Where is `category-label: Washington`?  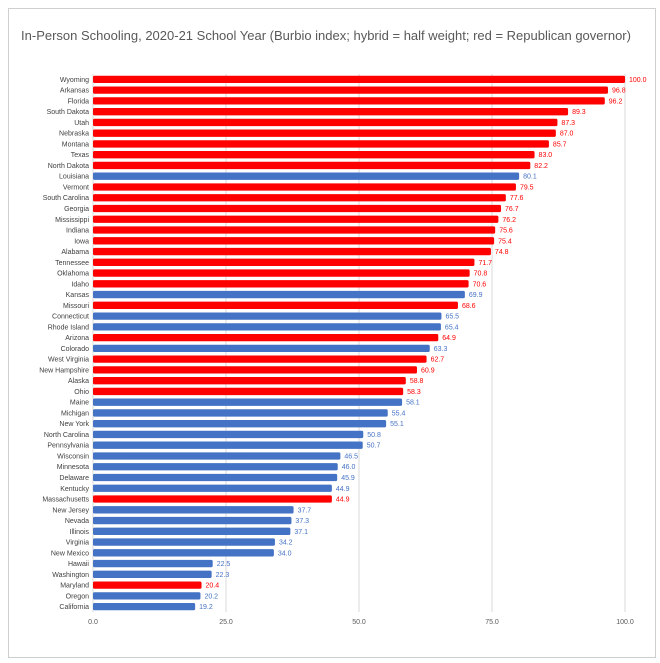 category-label: Washington is located at coordinates (70, 575).